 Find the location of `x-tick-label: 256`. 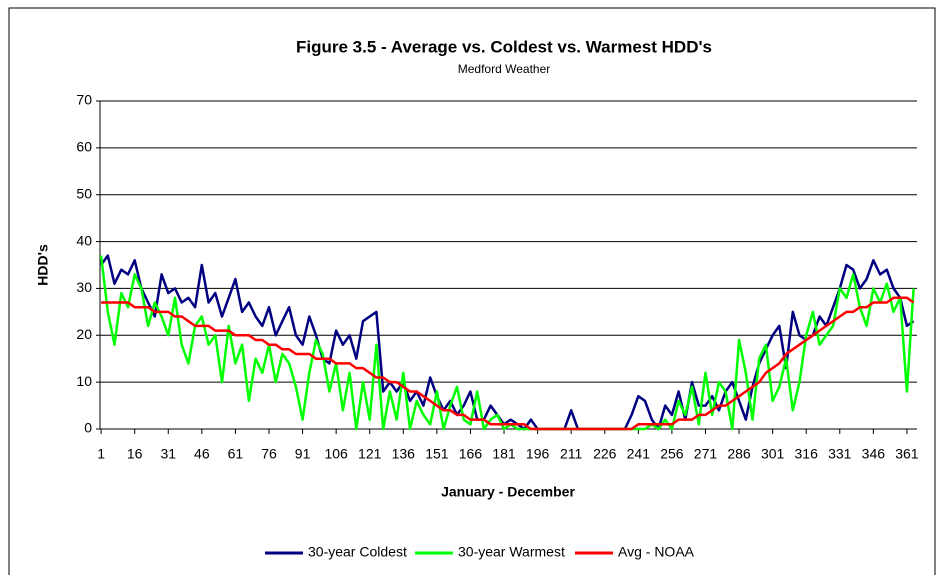

x-tick-label: 256 is located at coordinates (672, 454).